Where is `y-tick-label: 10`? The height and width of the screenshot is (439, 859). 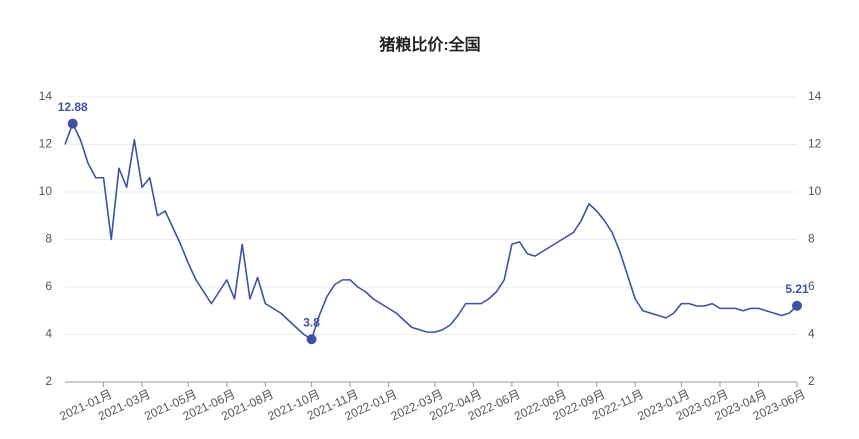
y-tick-label: 10 is located at coordinates (46, 191).